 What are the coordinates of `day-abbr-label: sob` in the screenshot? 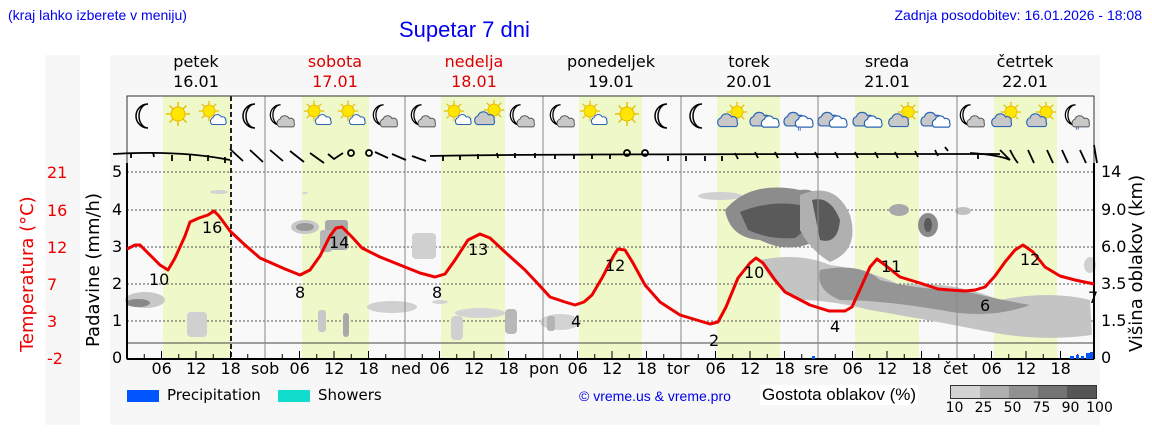 It's located at (265, 368).